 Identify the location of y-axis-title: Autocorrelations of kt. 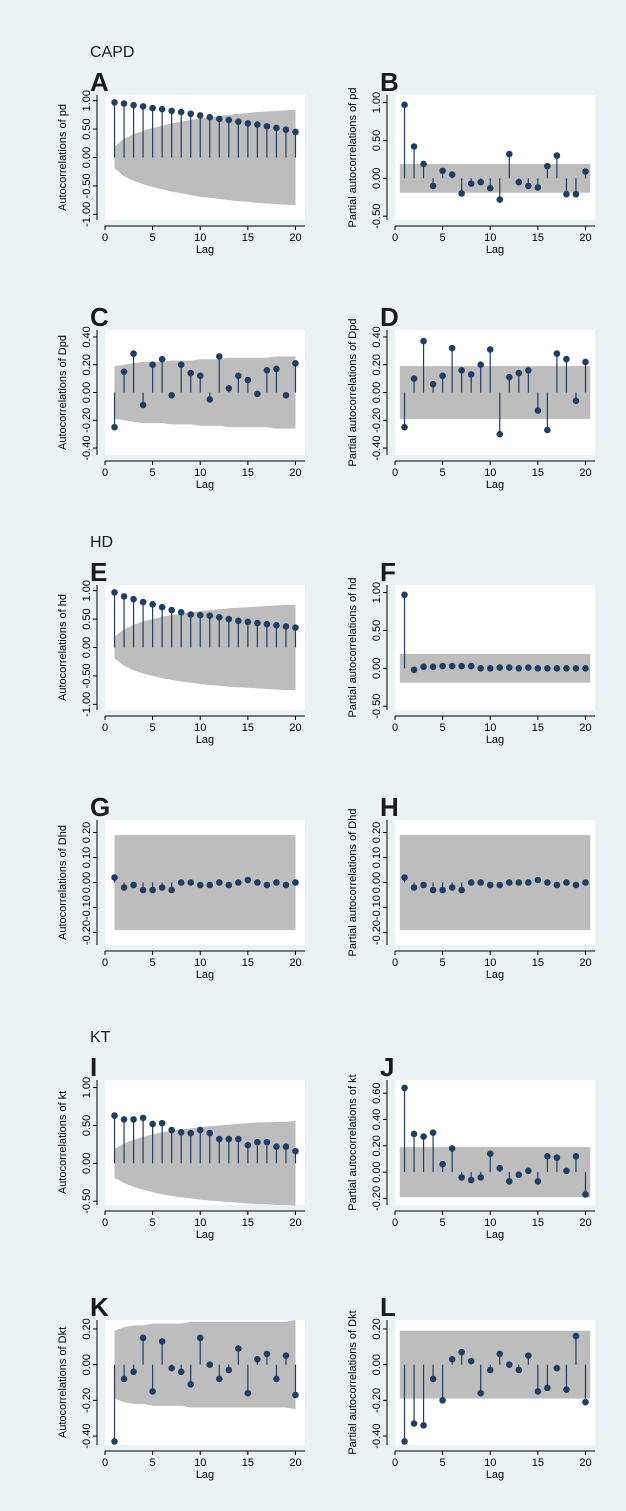
(63, 1142).